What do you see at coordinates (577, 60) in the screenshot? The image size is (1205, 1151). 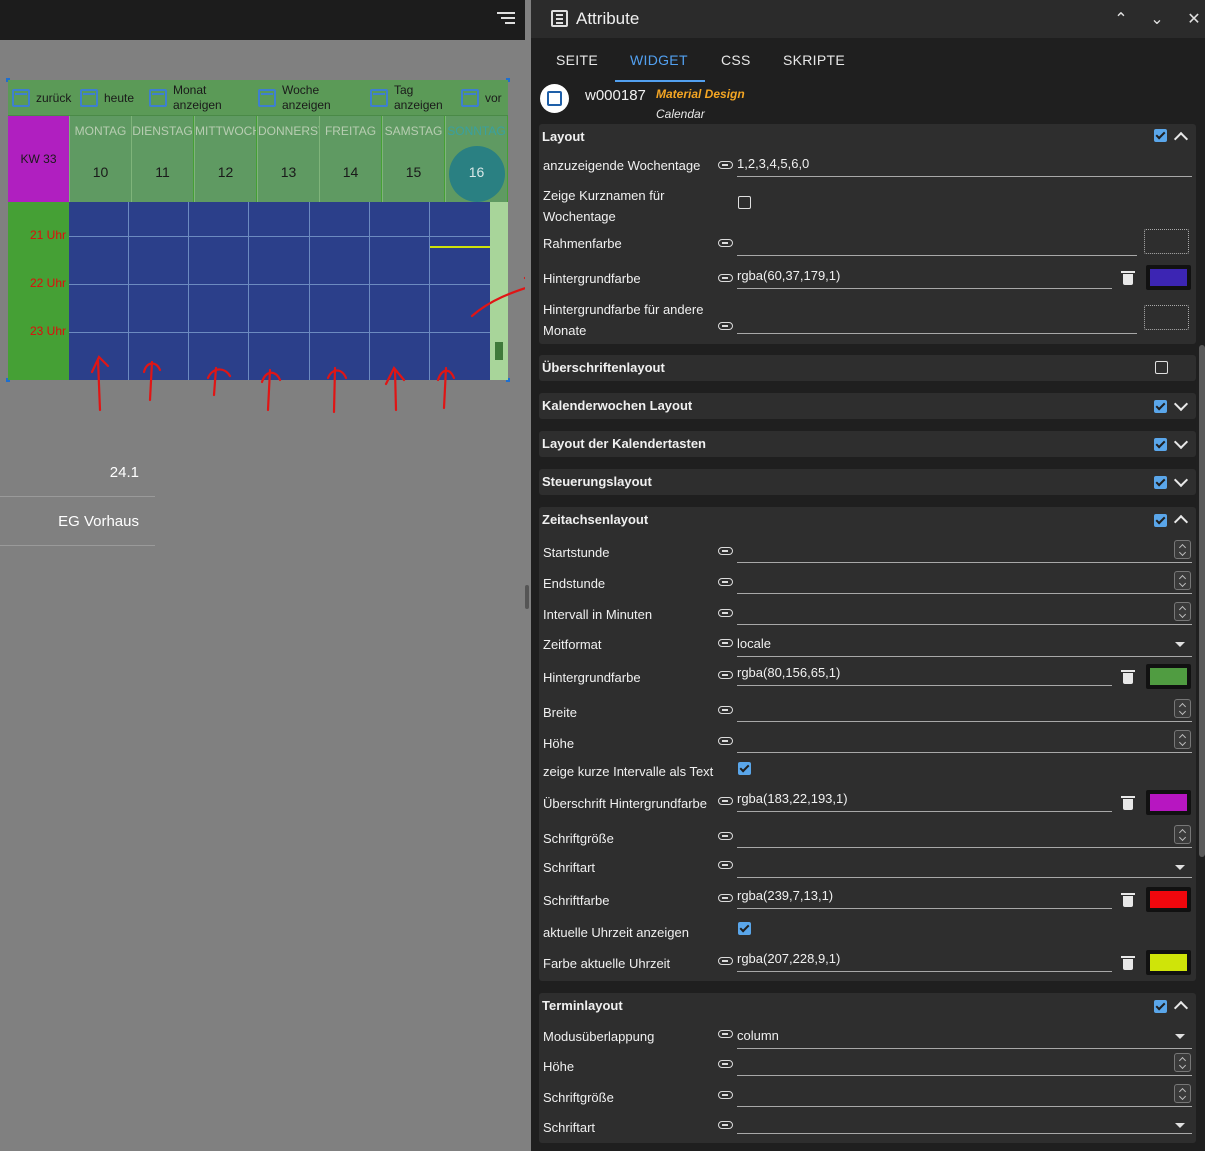 I see `tab-seite: SEITE` at bounding box center [577, 60].